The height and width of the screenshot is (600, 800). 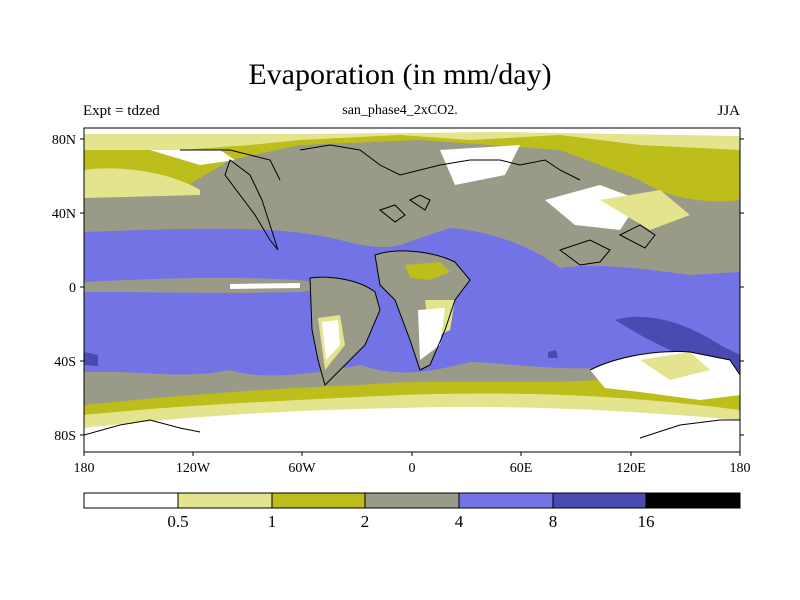 What do you see at coordinates (142, 427) in the screenshot?
I see `coast-antarctic-west` at bounding box center [142, 427].